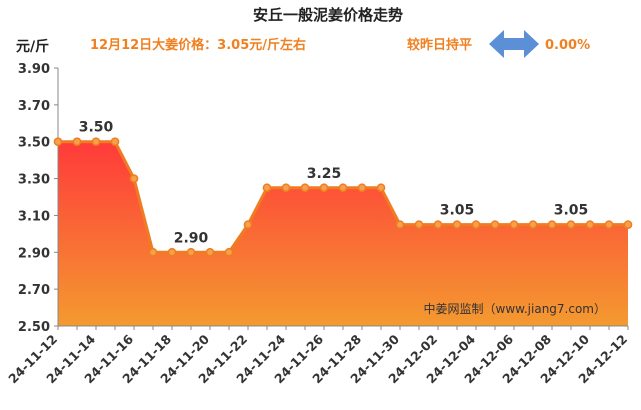  What do you see at coordinates (514, 44) in the screenshot?
I see `double-arrow-icon` at bounding box center [514, 44].